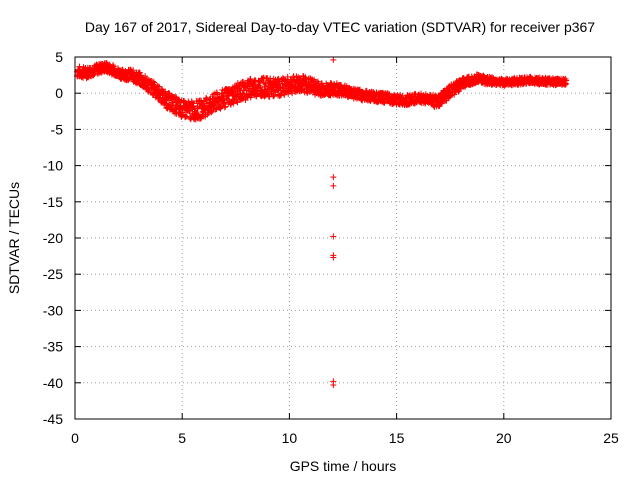 Image resolution: width=640 pixels, height=480 pixels. What do you see at coordinates (75, 438) in the screenshot?
I see `x-tick-label: 0` at bounding box center [75, 438].